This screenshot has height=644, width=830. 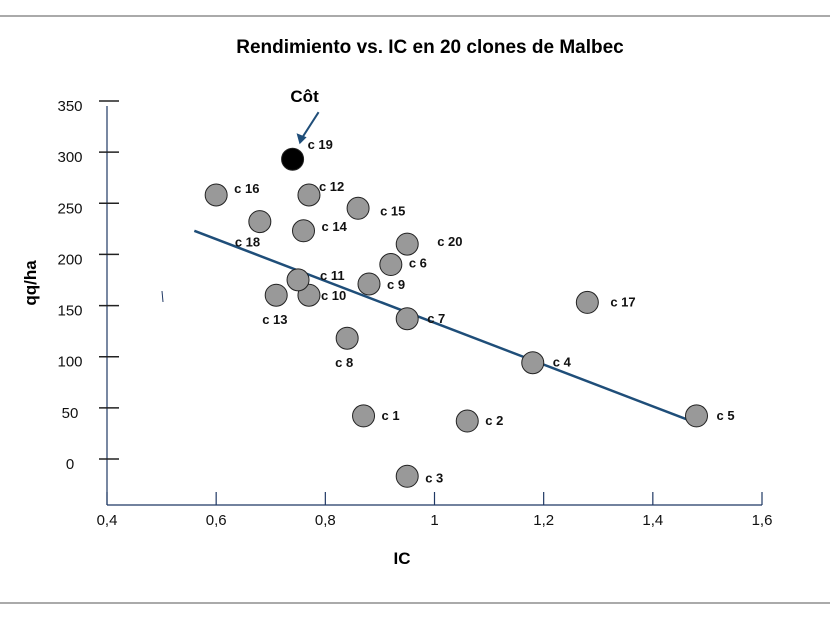 I want to click on data-point-label: c 18, so click(x=247, y=242).